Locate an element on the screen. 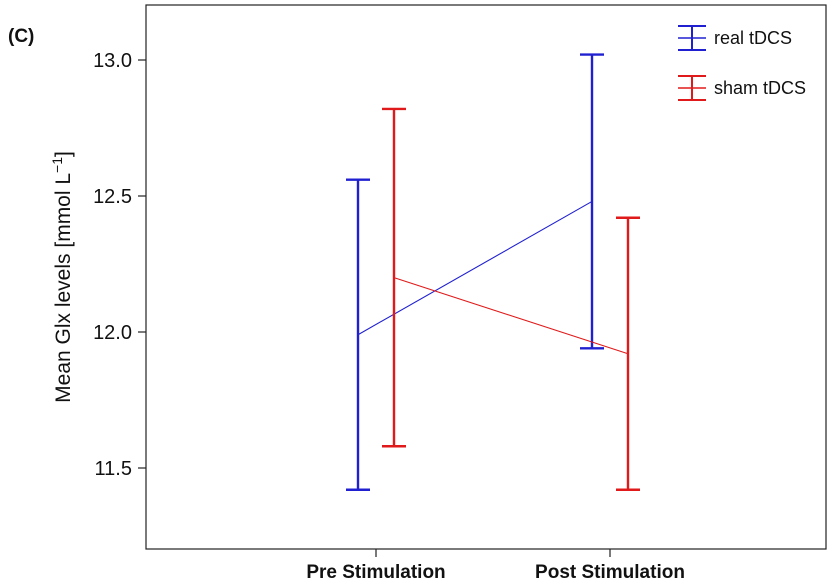 This screenshot has height=582, width=837. y-tick-label: 11.5 is located at coordinates (113, 469).